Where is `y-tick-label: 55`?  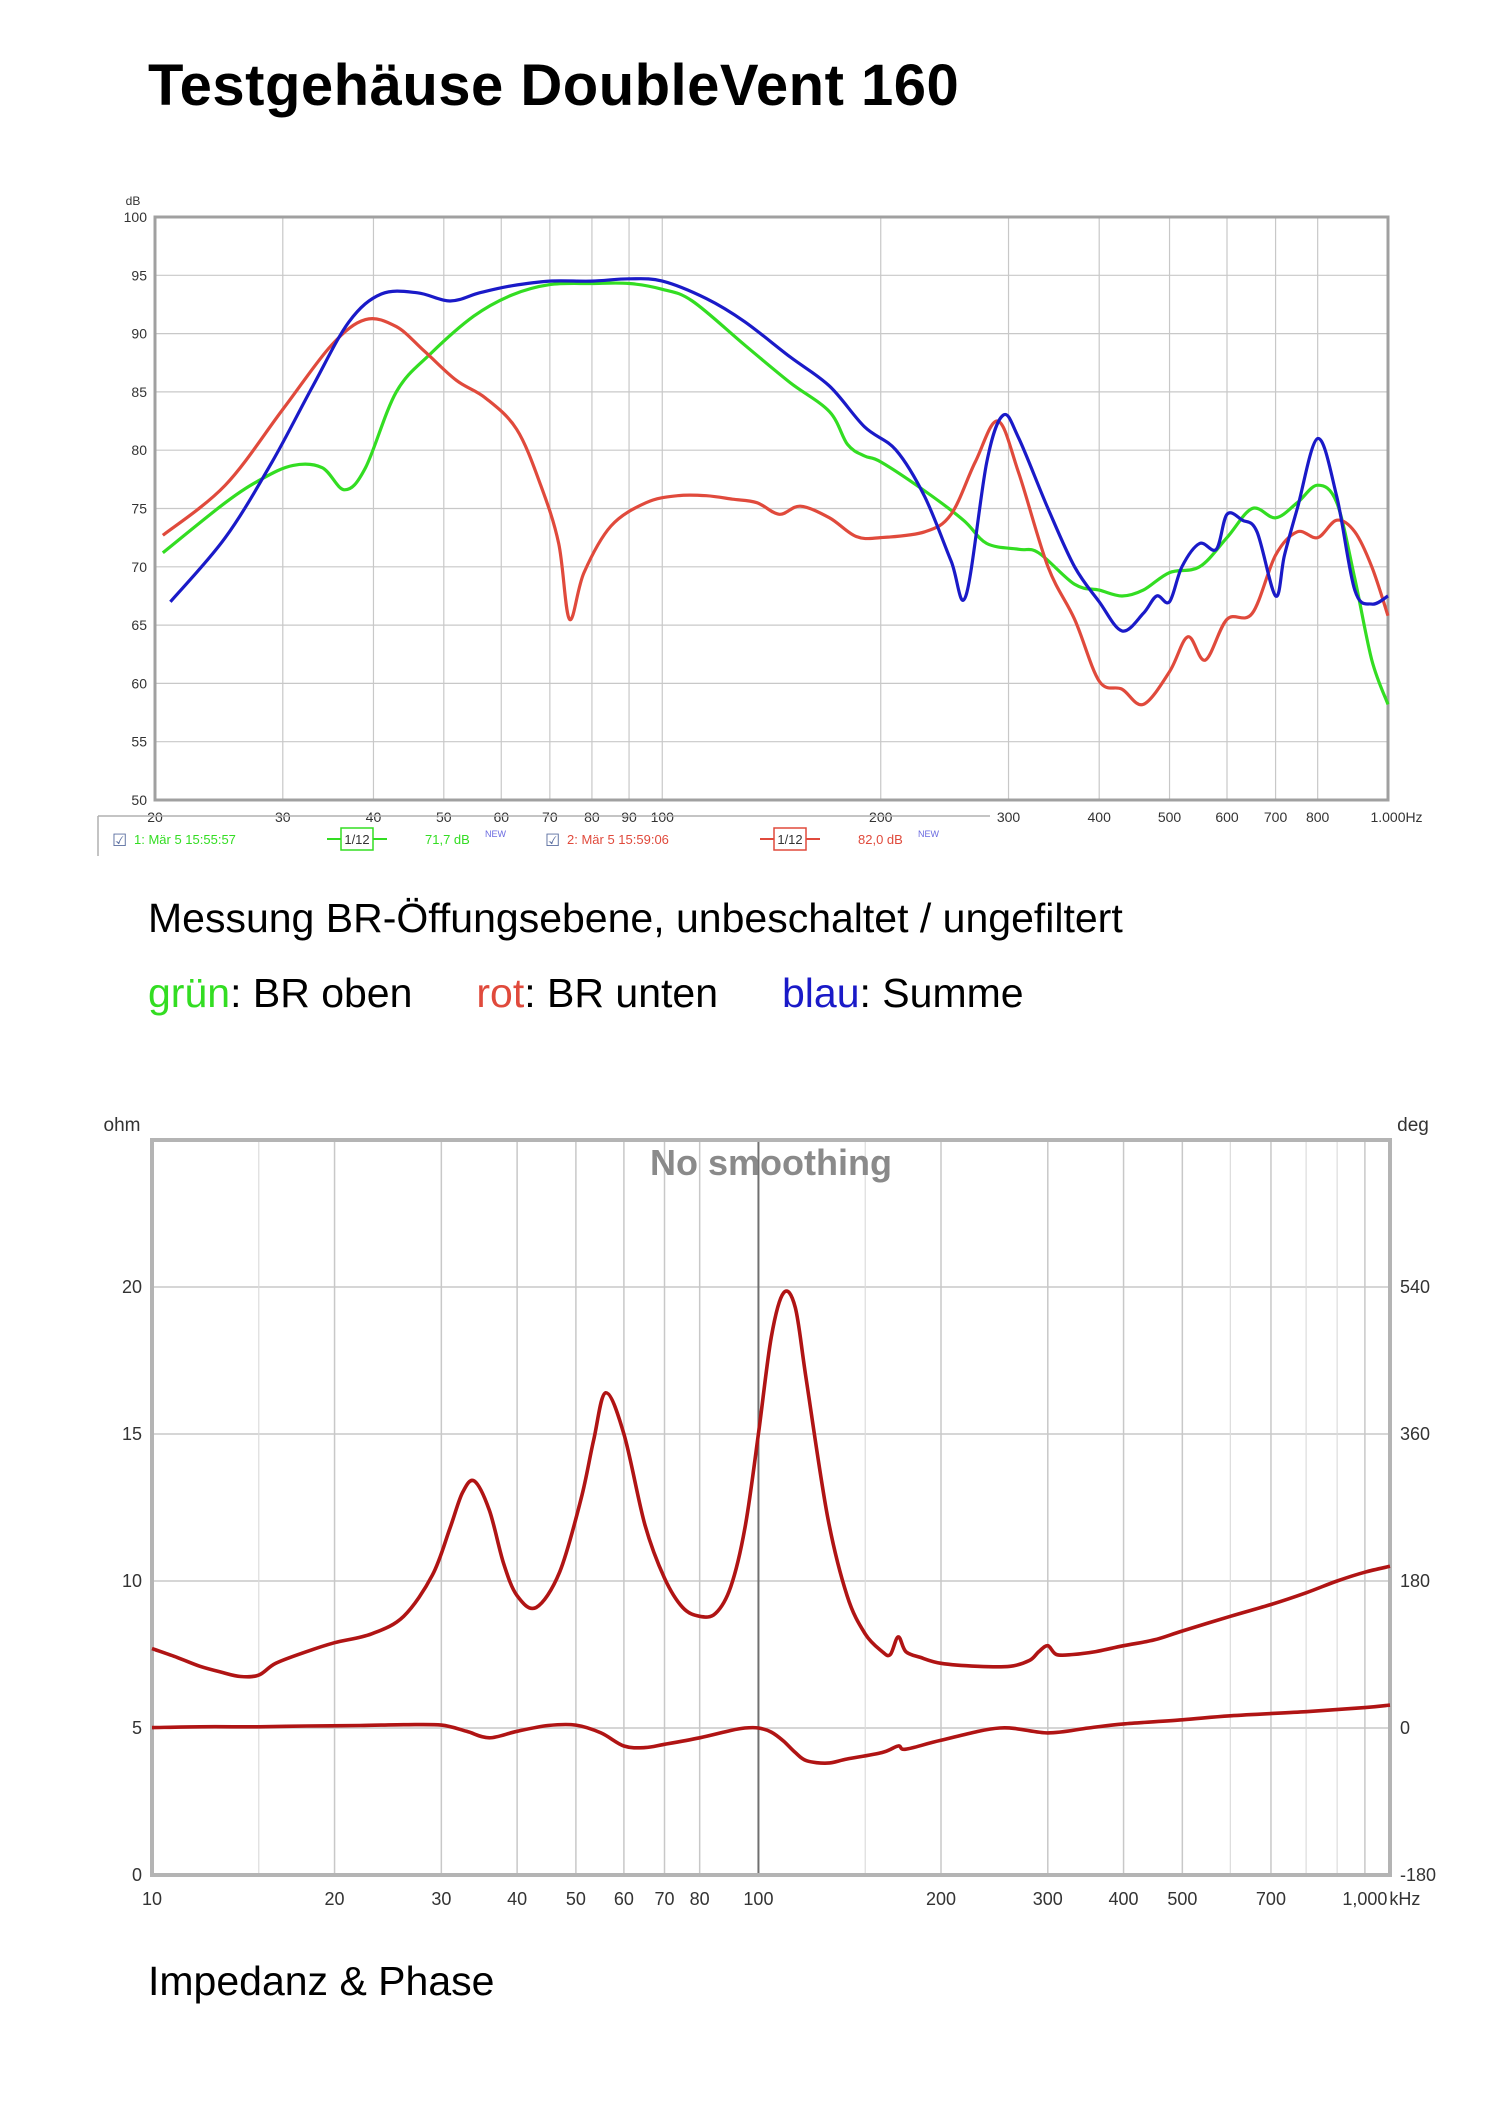 y-tick-label: 55 is located at coordinates (139, 742).